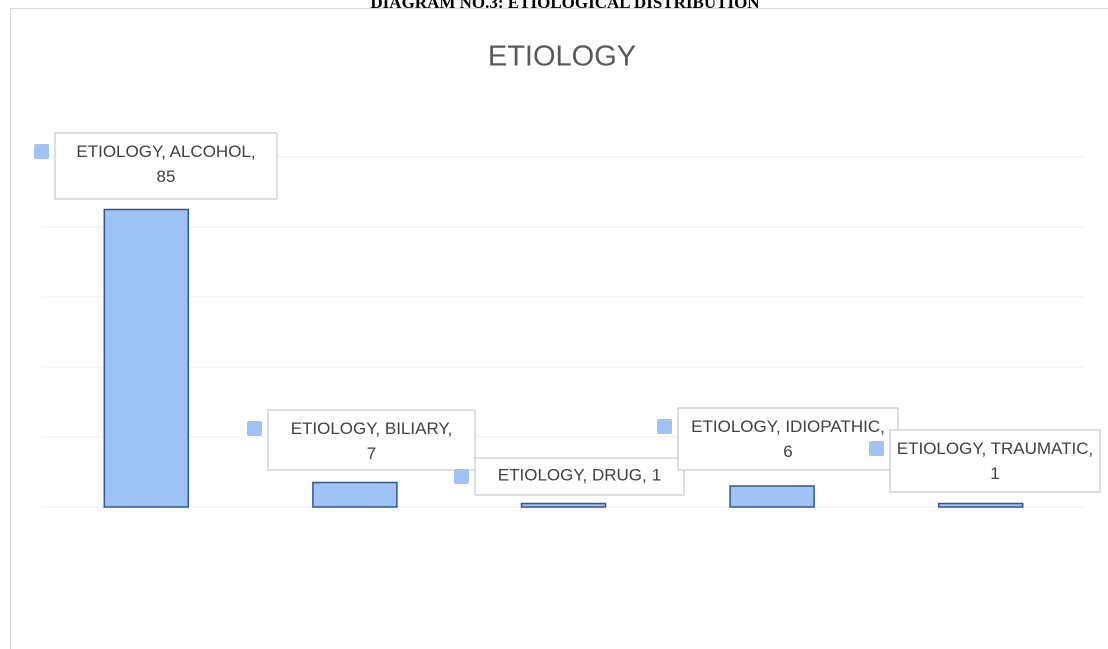 The height and width of the screenshot is (649, 1108). I want to click on category-name: ALCOHOL, so click(210, 151).